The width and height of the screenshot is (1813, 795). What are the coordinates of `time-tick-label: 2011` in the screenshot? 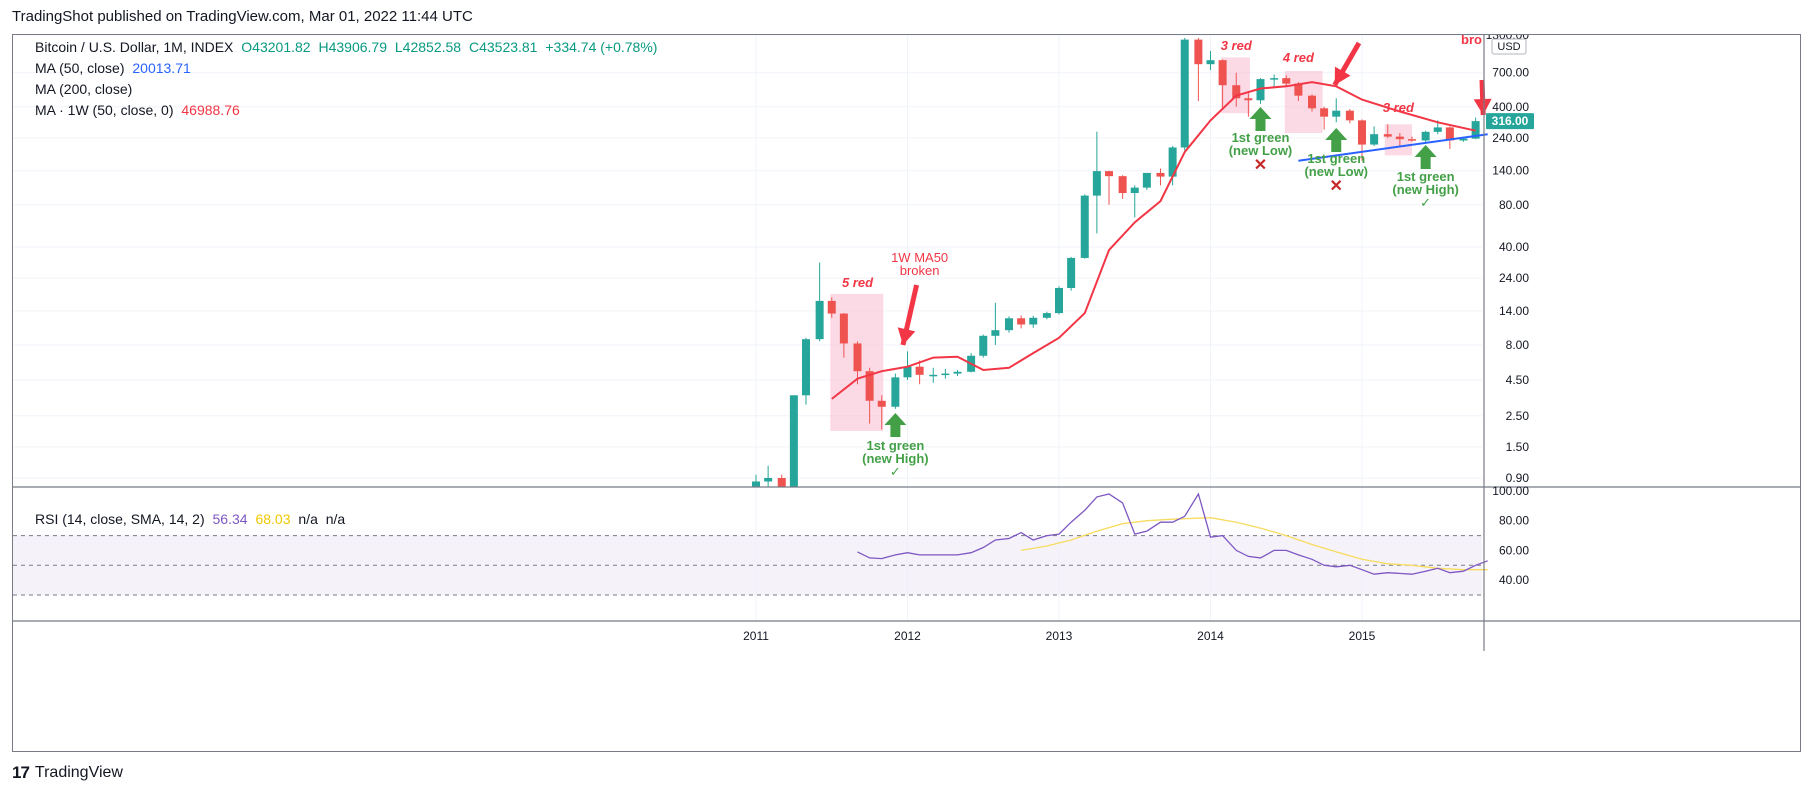 It's located at (756, 636).